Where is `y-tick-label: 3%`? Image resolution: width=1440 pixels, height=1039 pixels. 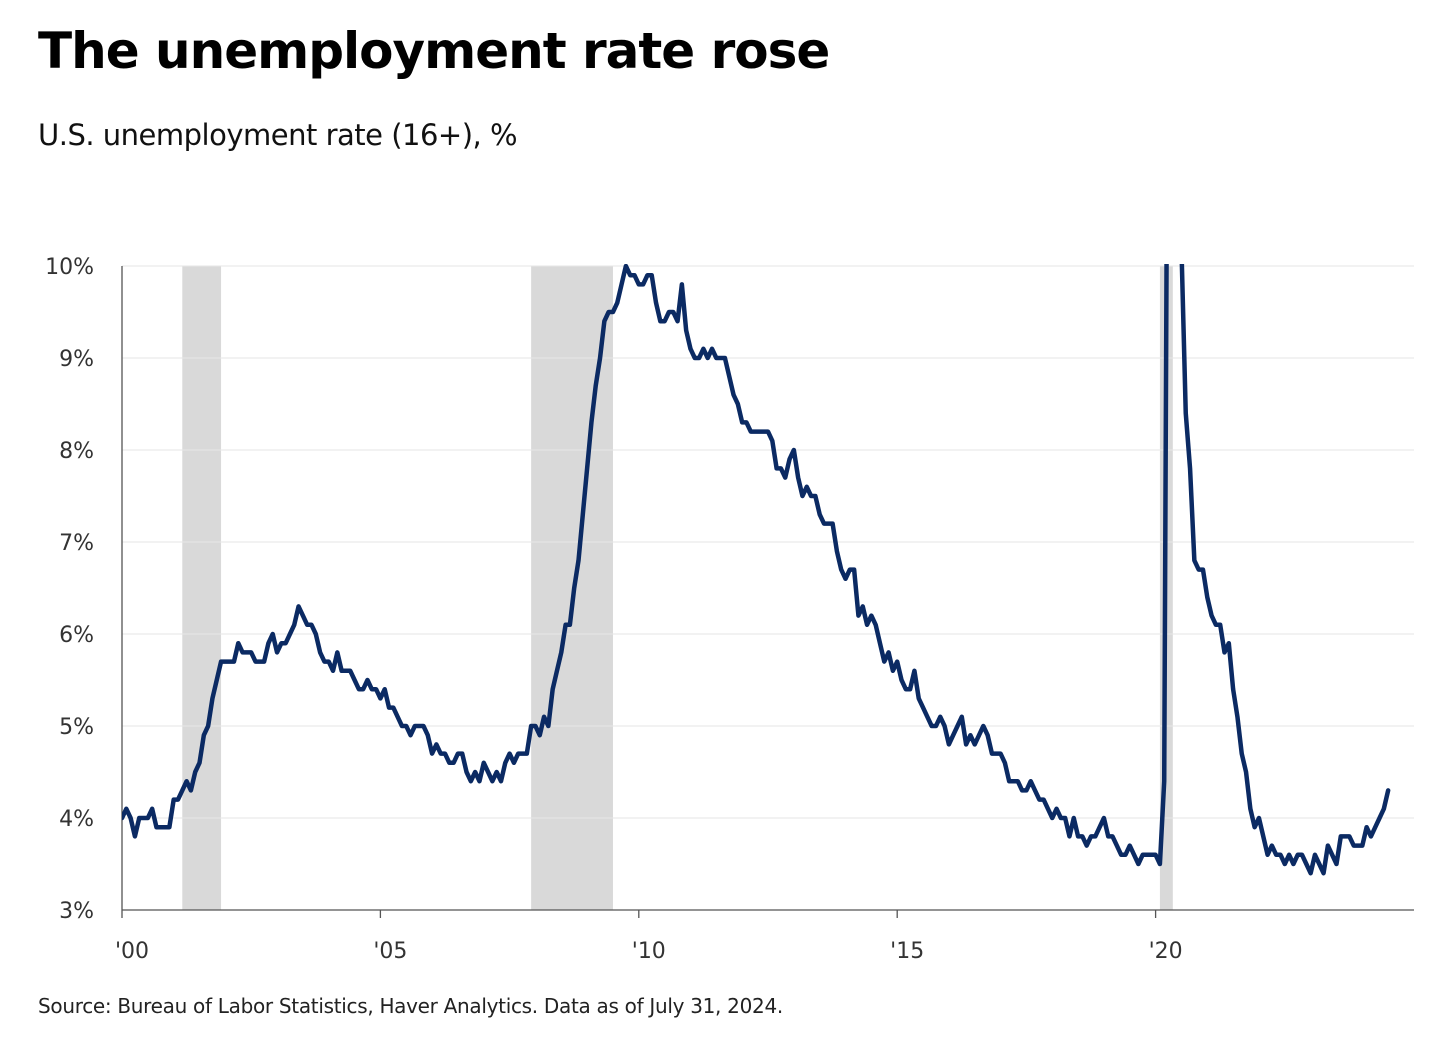
y-tick-label: 3% is located at coordinates (76, 911).